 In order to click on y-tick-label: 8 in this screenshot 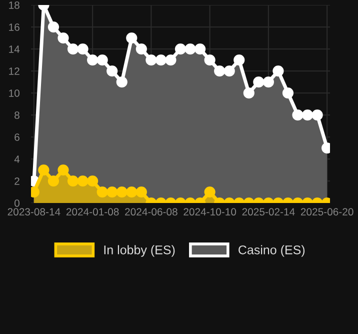, I will do `click(17, 115)`.